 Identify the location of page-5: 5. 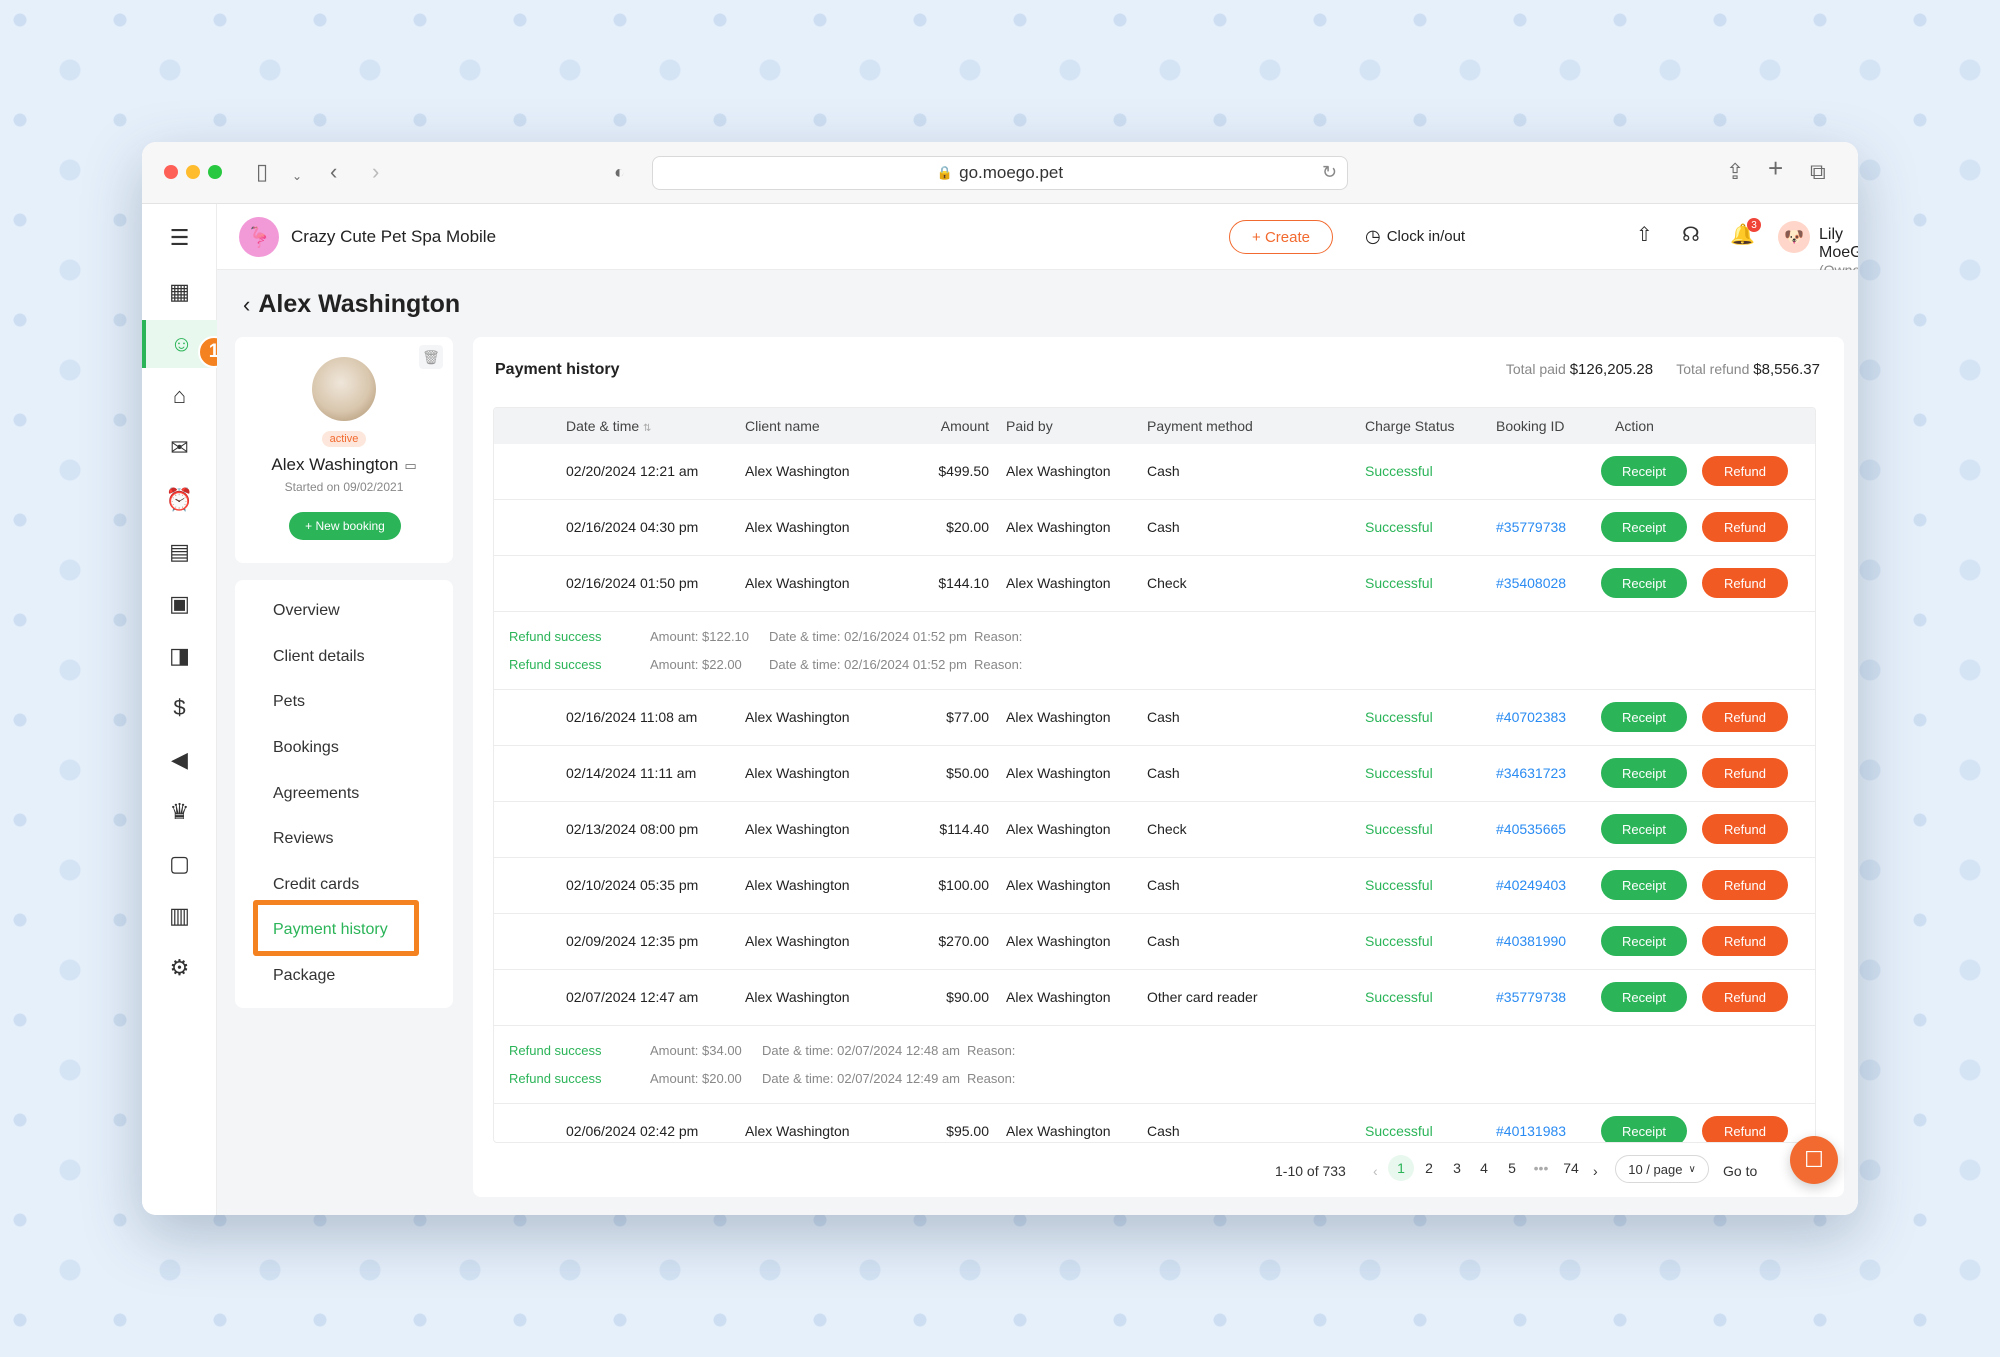
(1512, 1168).